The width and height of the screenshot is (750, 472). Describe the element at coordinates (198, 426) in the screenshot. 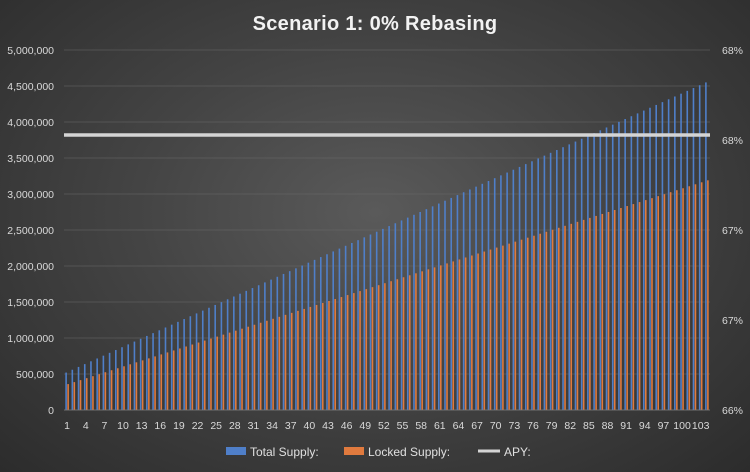

I see `x-tick-label: 22` at that location.